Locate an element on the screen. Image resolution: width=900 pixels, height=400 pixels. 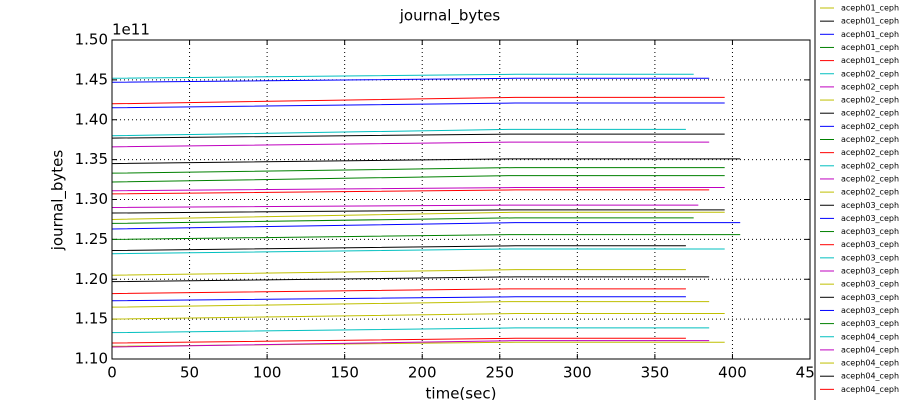
y-tick-label: 1.50 is located at coordinates (91, 40).